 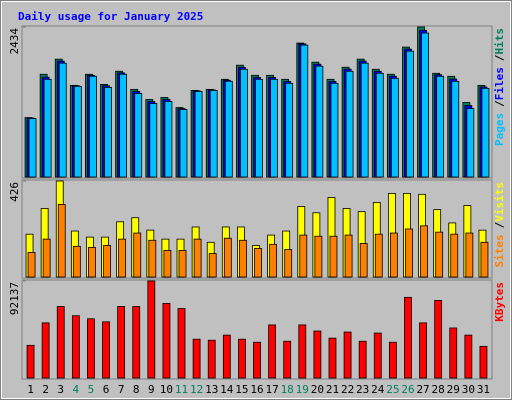 I want to click on x-tick-label: 3, so click(x=60, y=389).